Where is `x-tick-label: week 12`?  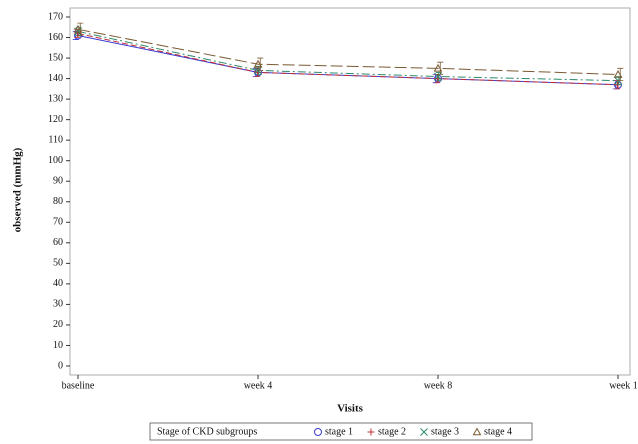
x-tick-label: week 12 is located at coordinates (623, 385).